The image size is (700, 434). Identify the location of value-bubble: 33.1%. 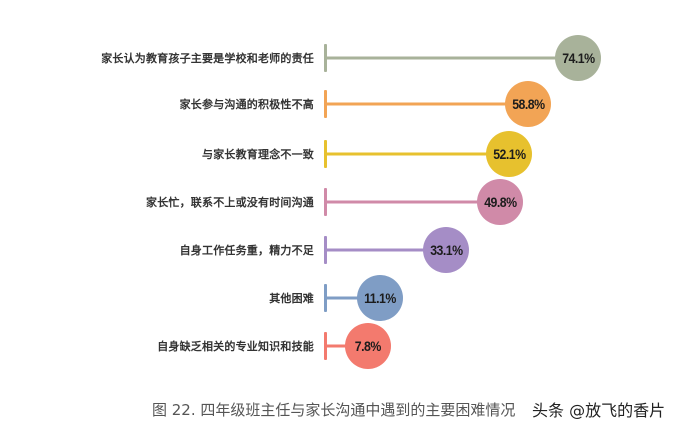
(446, 250).